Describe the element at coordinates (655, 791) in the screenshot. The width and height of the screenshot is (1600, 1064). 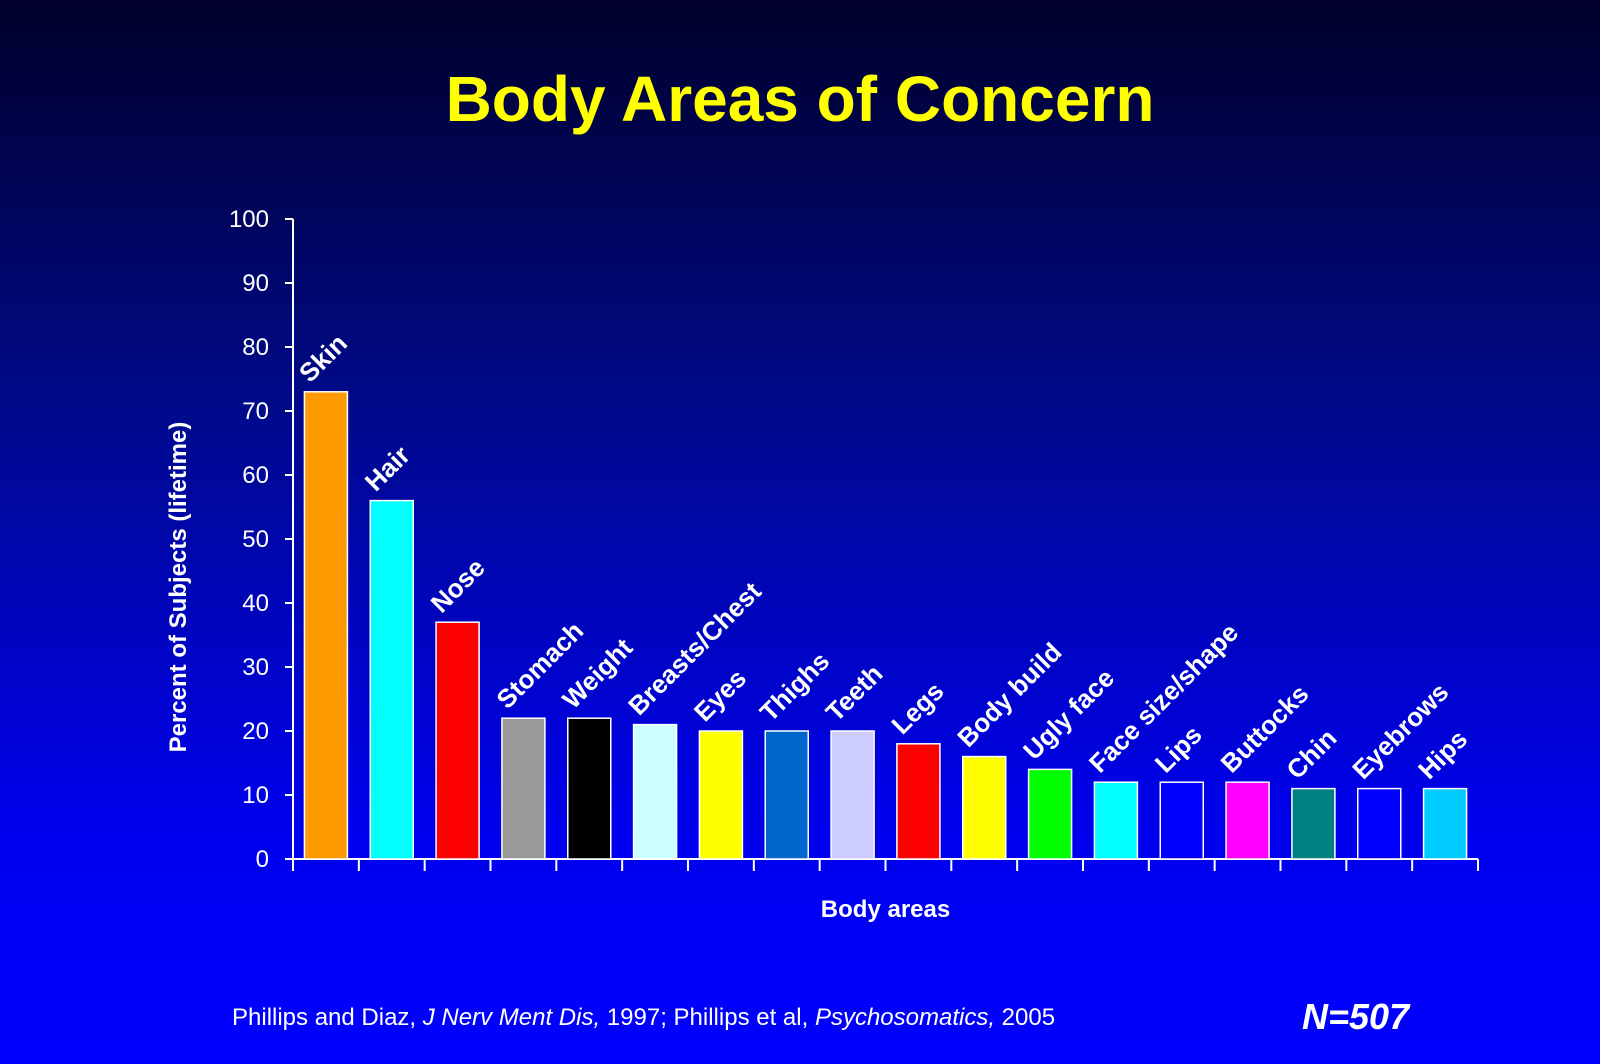
I see `bar-breasts-chest` at that location.